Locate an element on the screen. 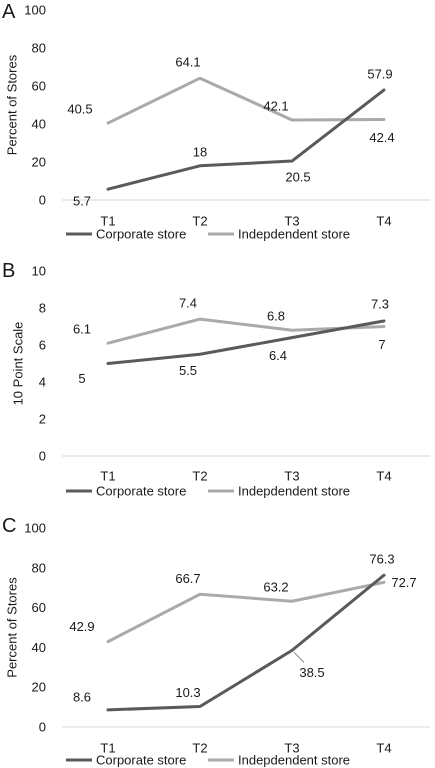  data-label: 7.3 is located at coordinates (380, 303).